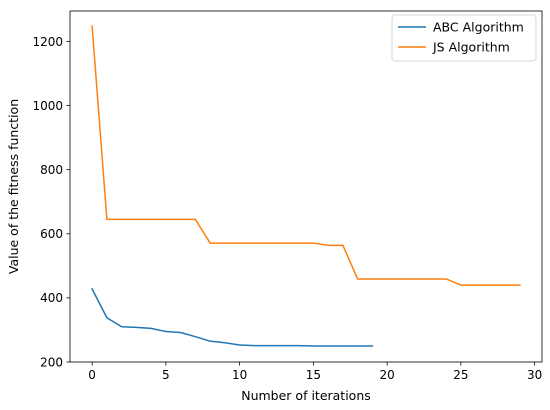  Describe the element at coordinates (51, 234) in the screenshot. I see `y-tick-label: 600` at that location.